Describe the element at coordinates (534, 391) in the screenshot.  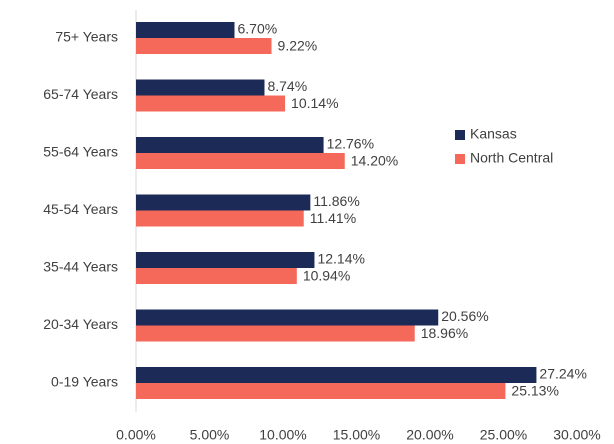
I see `value-label: 25.13%` at that location.